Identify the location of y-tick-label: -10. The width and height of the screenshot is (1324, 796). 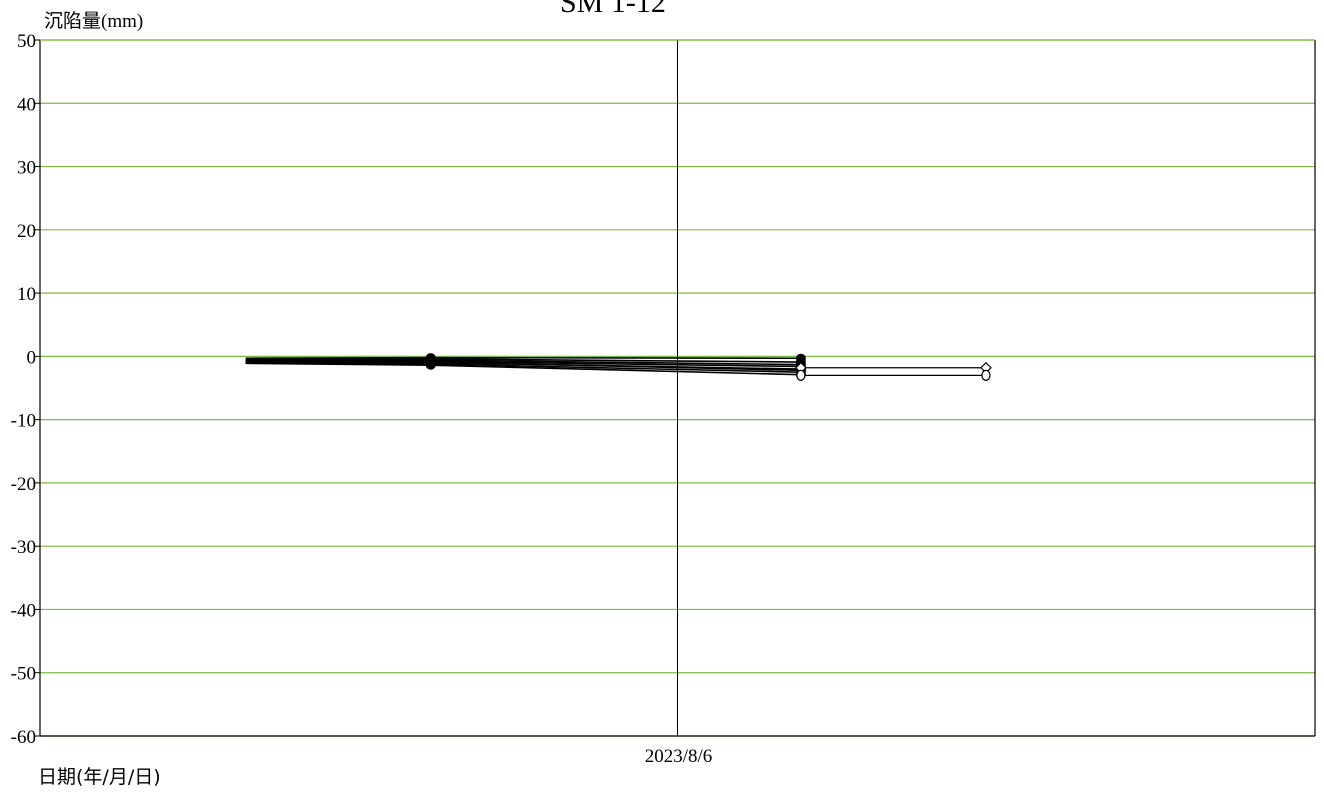
(23, 421).